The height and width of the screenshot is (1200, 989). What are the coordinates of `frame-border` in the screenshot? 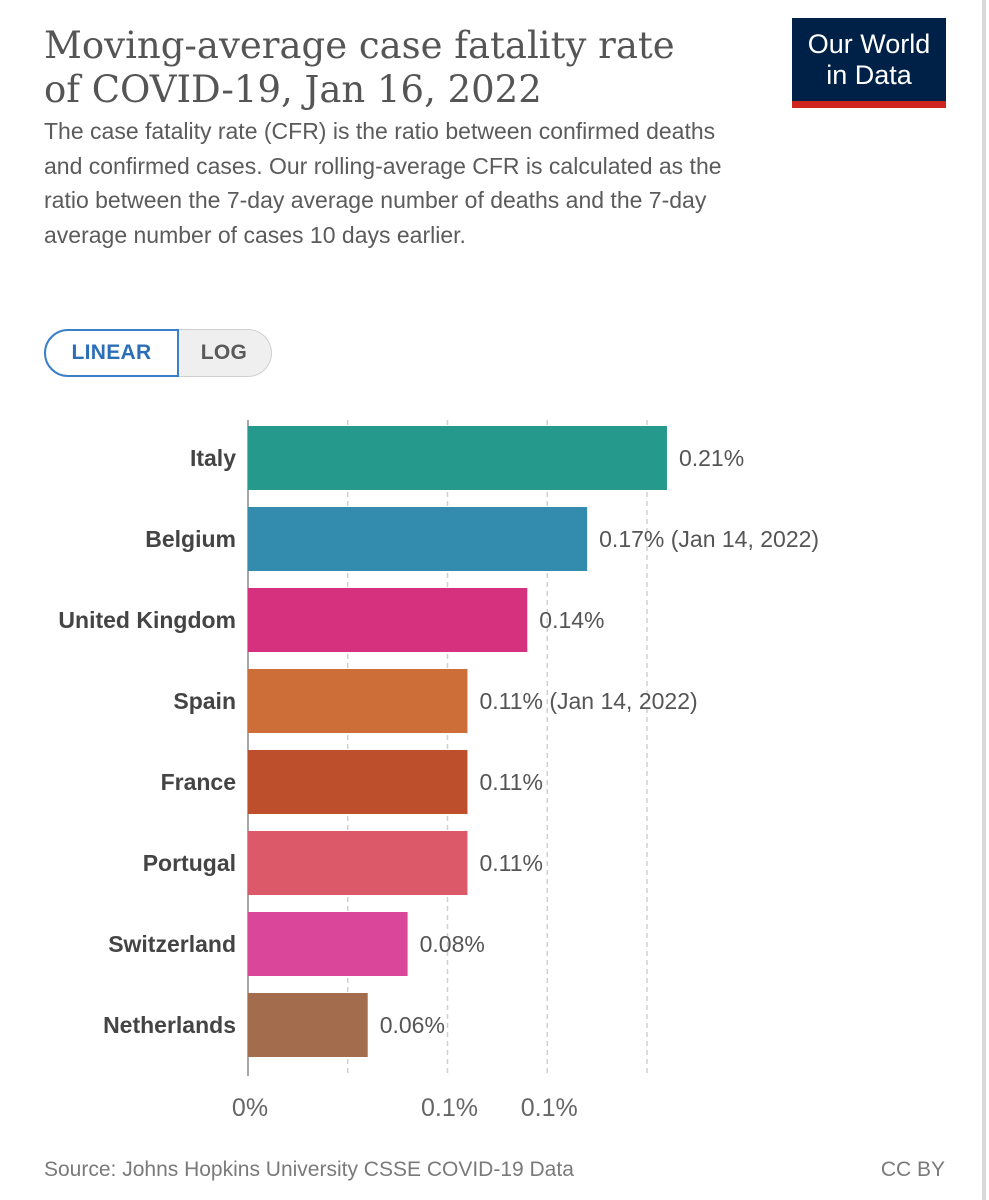 It's located at (984, 600).